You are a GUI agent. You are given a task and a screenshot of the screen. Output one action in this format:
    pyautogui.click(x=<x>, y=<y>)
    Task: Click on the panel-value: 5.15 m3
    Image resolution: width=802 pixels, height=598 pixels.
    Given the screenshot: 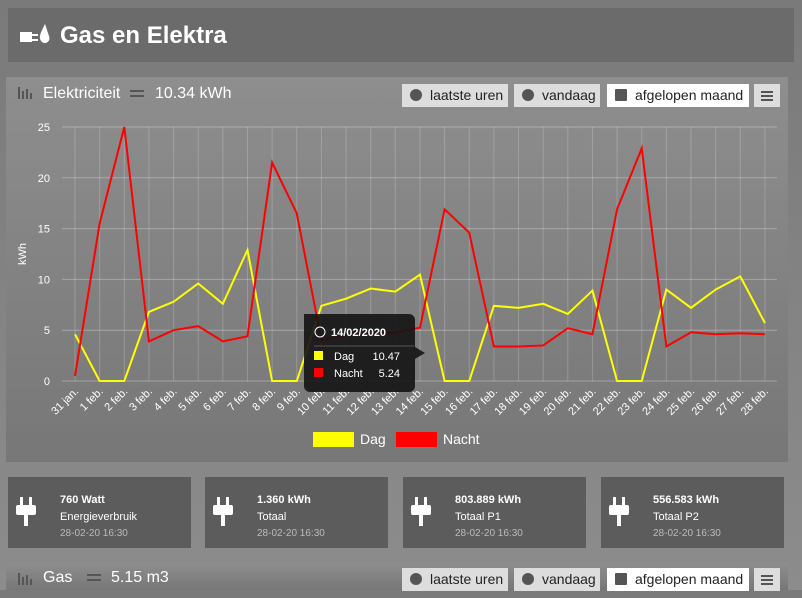 What is the action you would take?
    pyautogui.click(x=140, y=577)
    